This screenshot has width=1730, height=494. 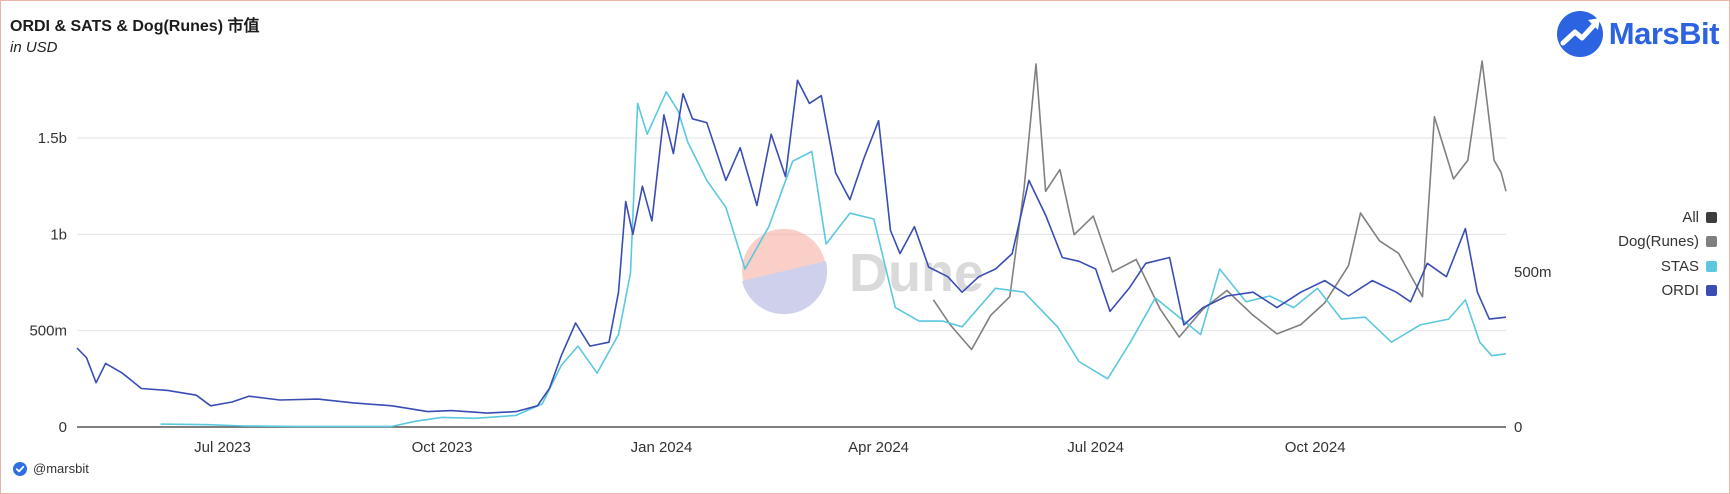 I want to click on legend-item: ORDI, so click(x=1667, y=291).